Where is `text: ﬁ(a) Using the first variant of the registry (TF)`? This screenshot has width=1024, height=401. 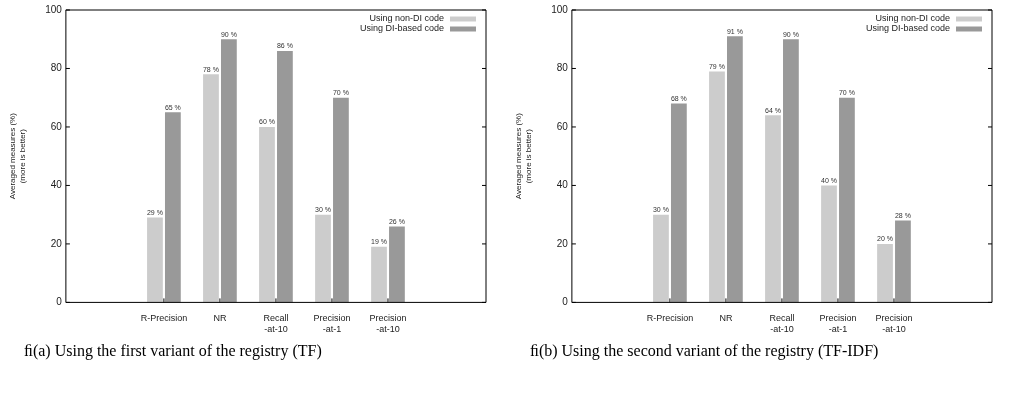
text: ﬁ(a) Using the first variant of the registry (TF) is located at coordinates (173, 350).